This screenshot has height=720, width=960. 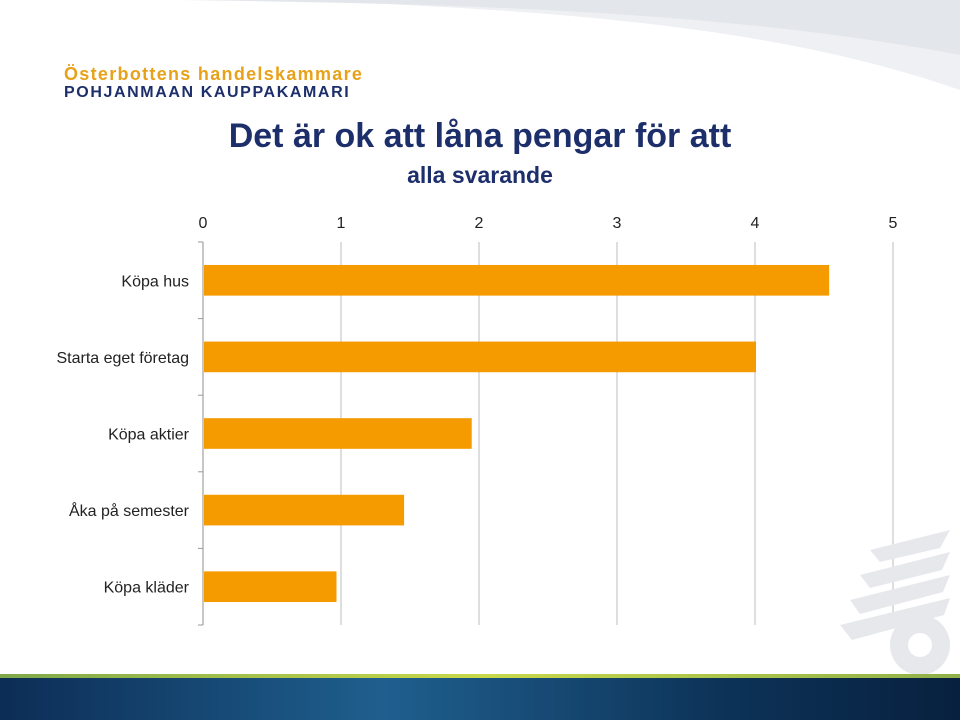 I want to click on header-swoosh, so click(x=480, y=45).